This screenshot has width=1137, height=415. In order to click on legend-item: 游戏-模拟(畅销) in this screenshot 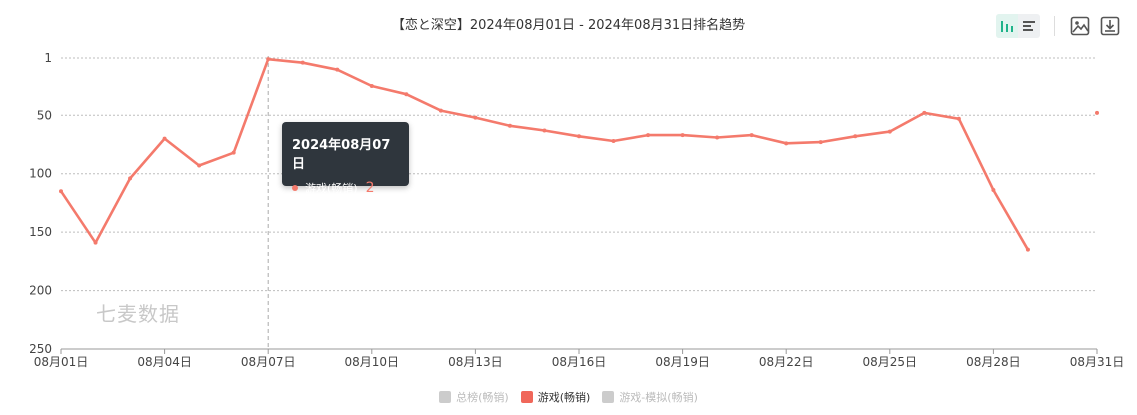, I will do `click(650, 397)`.